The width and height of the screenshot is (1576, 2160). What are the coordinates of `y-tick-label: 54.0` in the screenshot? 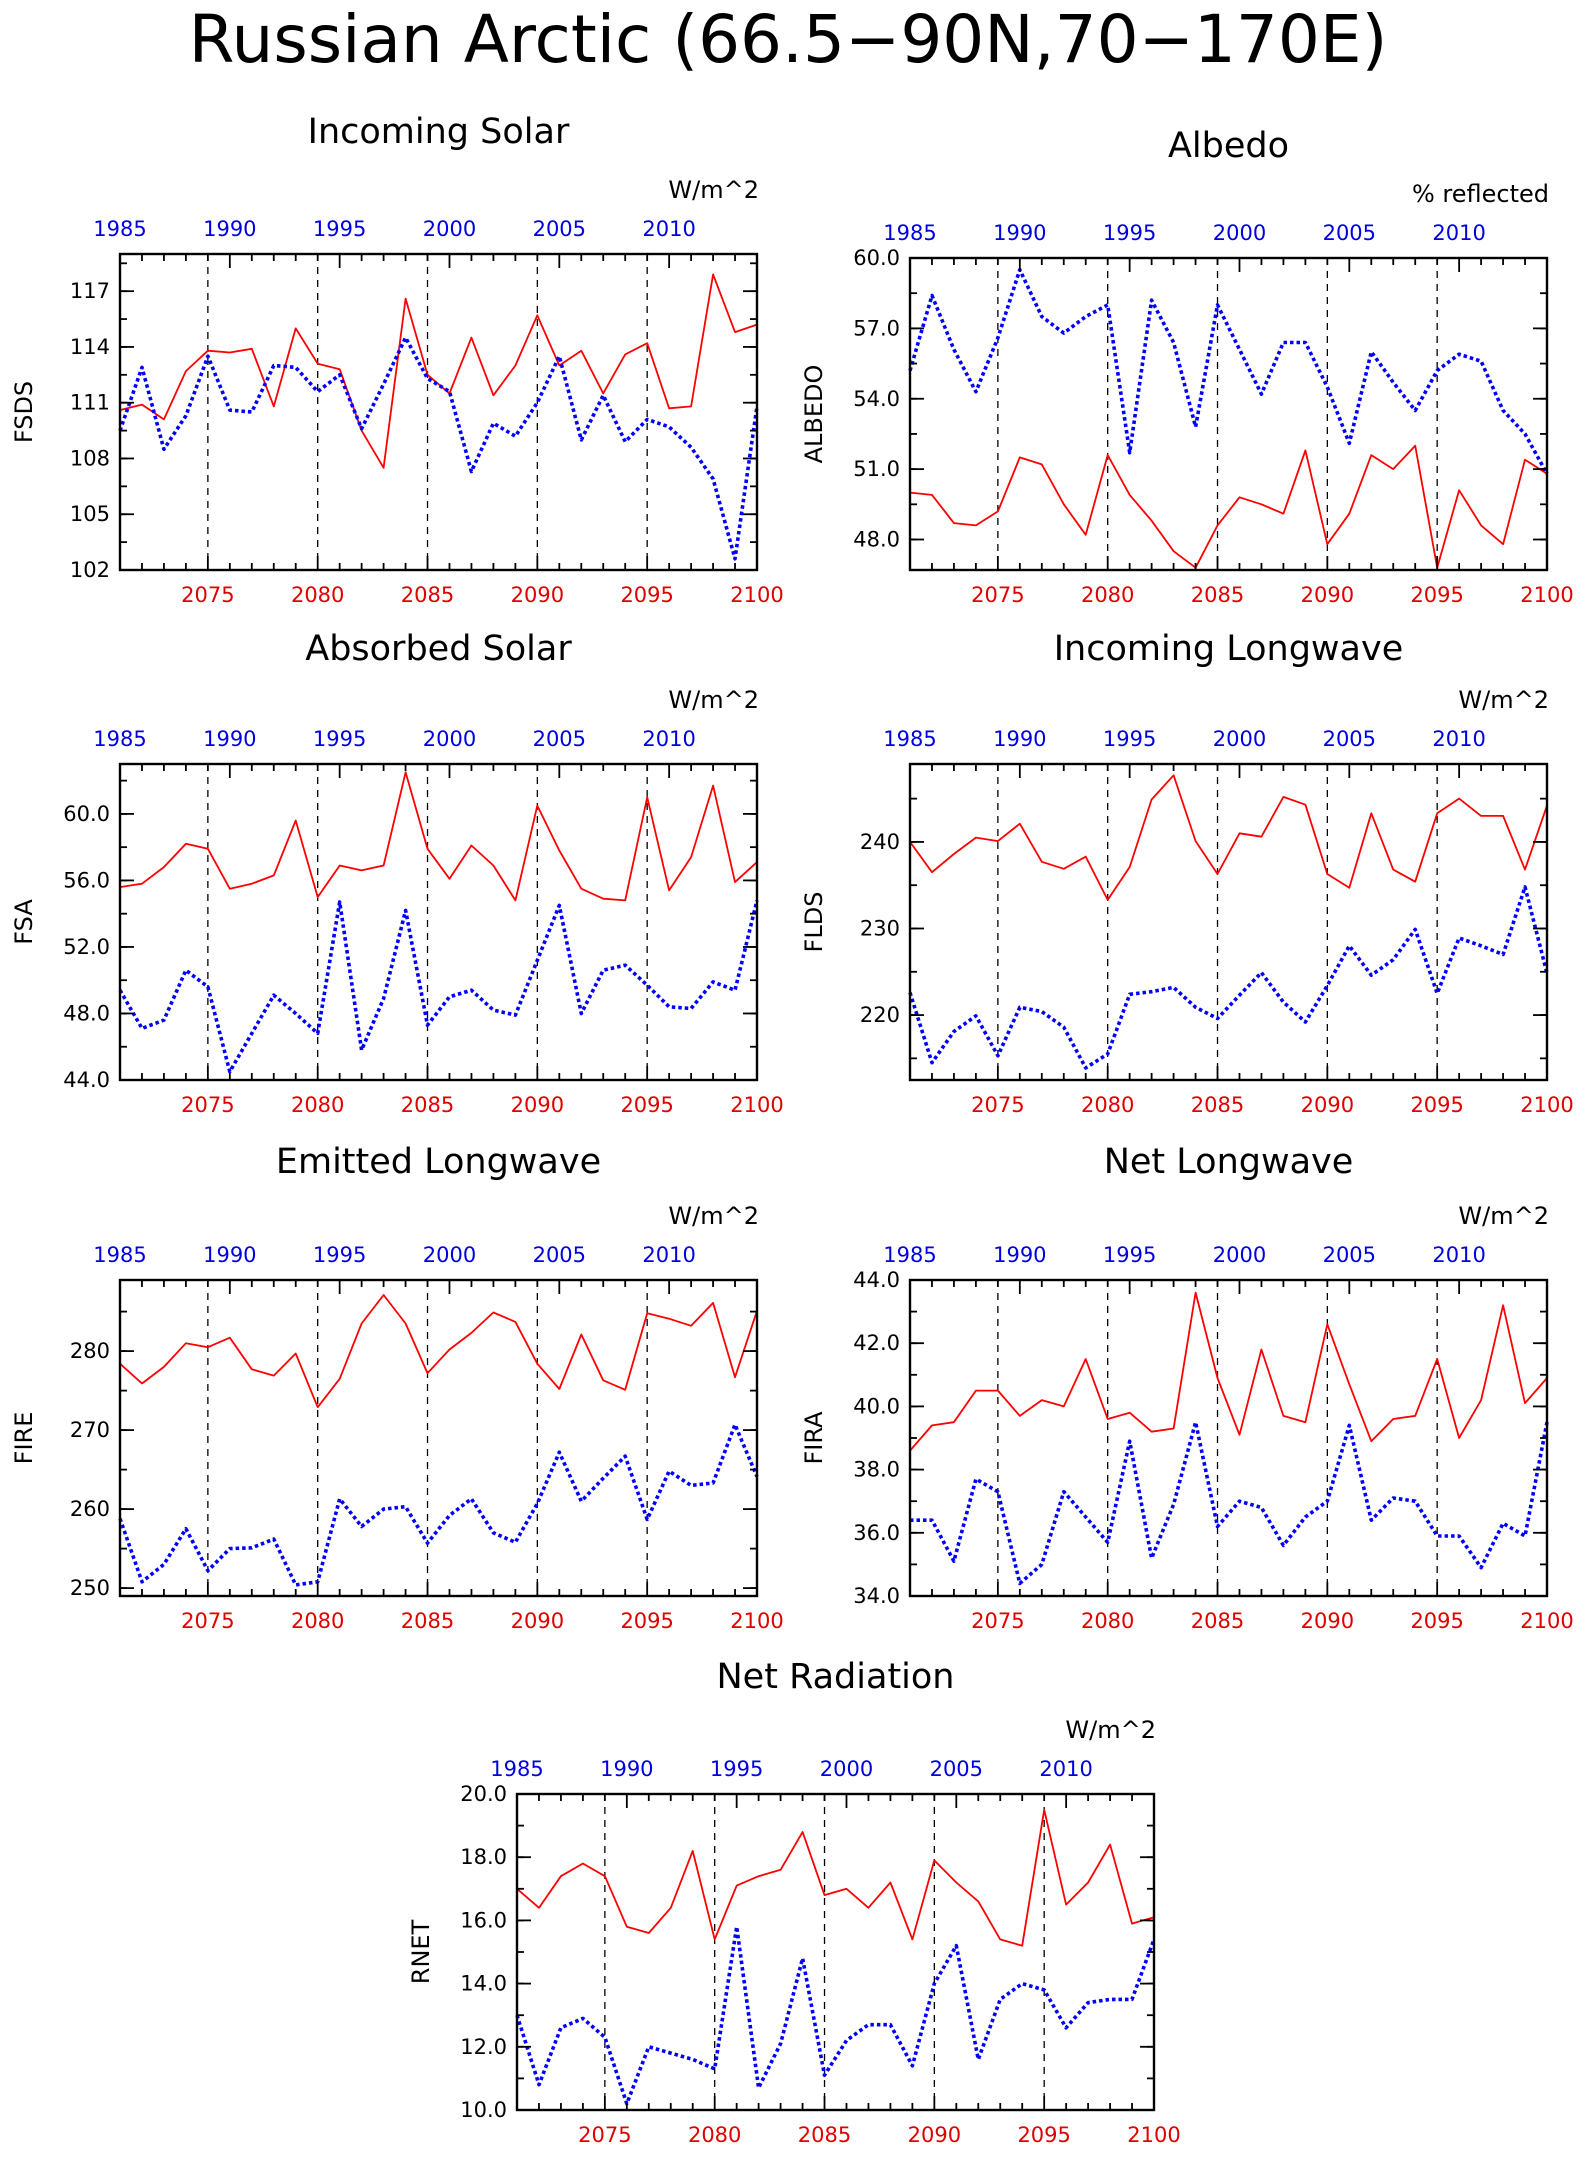 It's located at (876, 399).